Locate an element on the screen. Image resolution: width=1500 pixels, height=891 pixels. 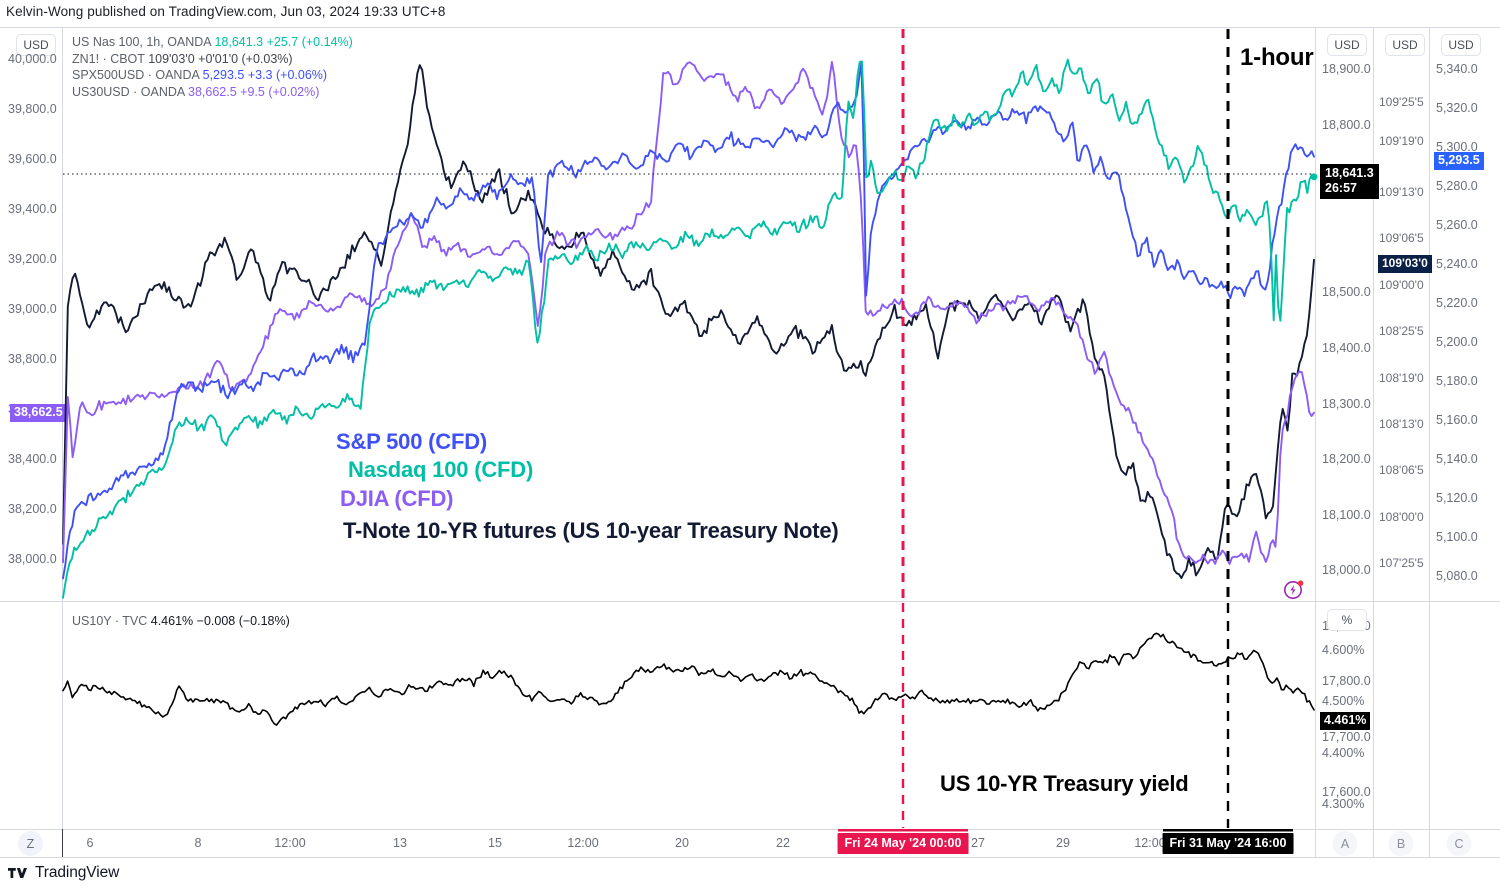
time-axis-tick: 8 is located at coordinates (198, 843).